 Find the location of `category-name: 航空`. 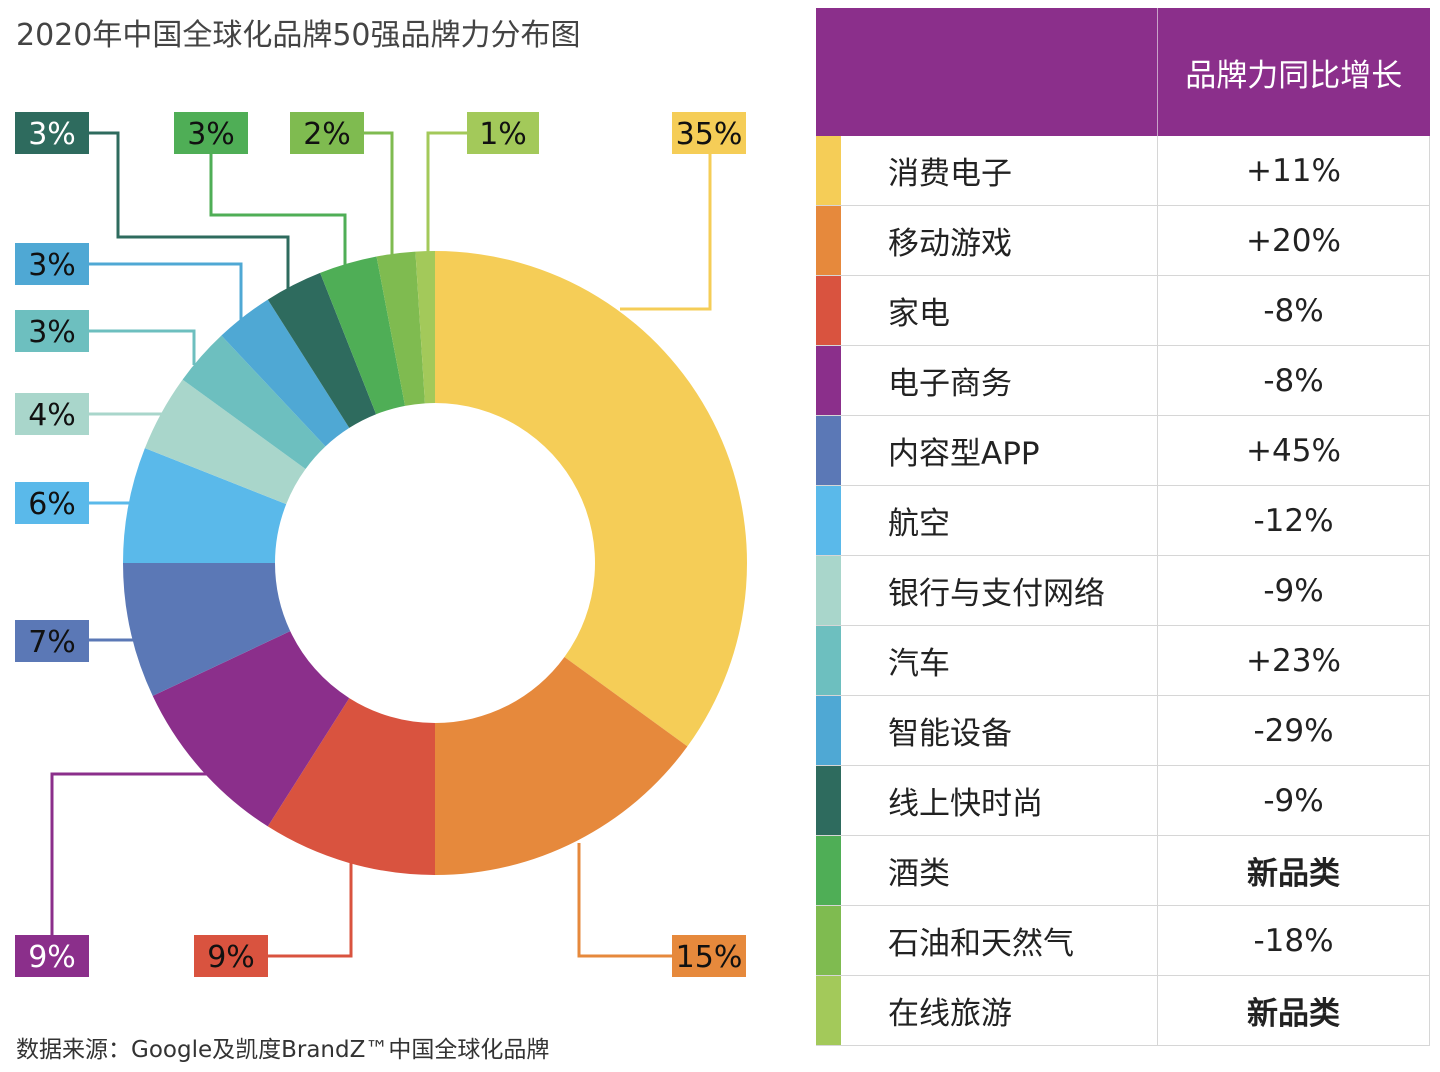

category-name: 航空 is located at coordinates (919, 524).